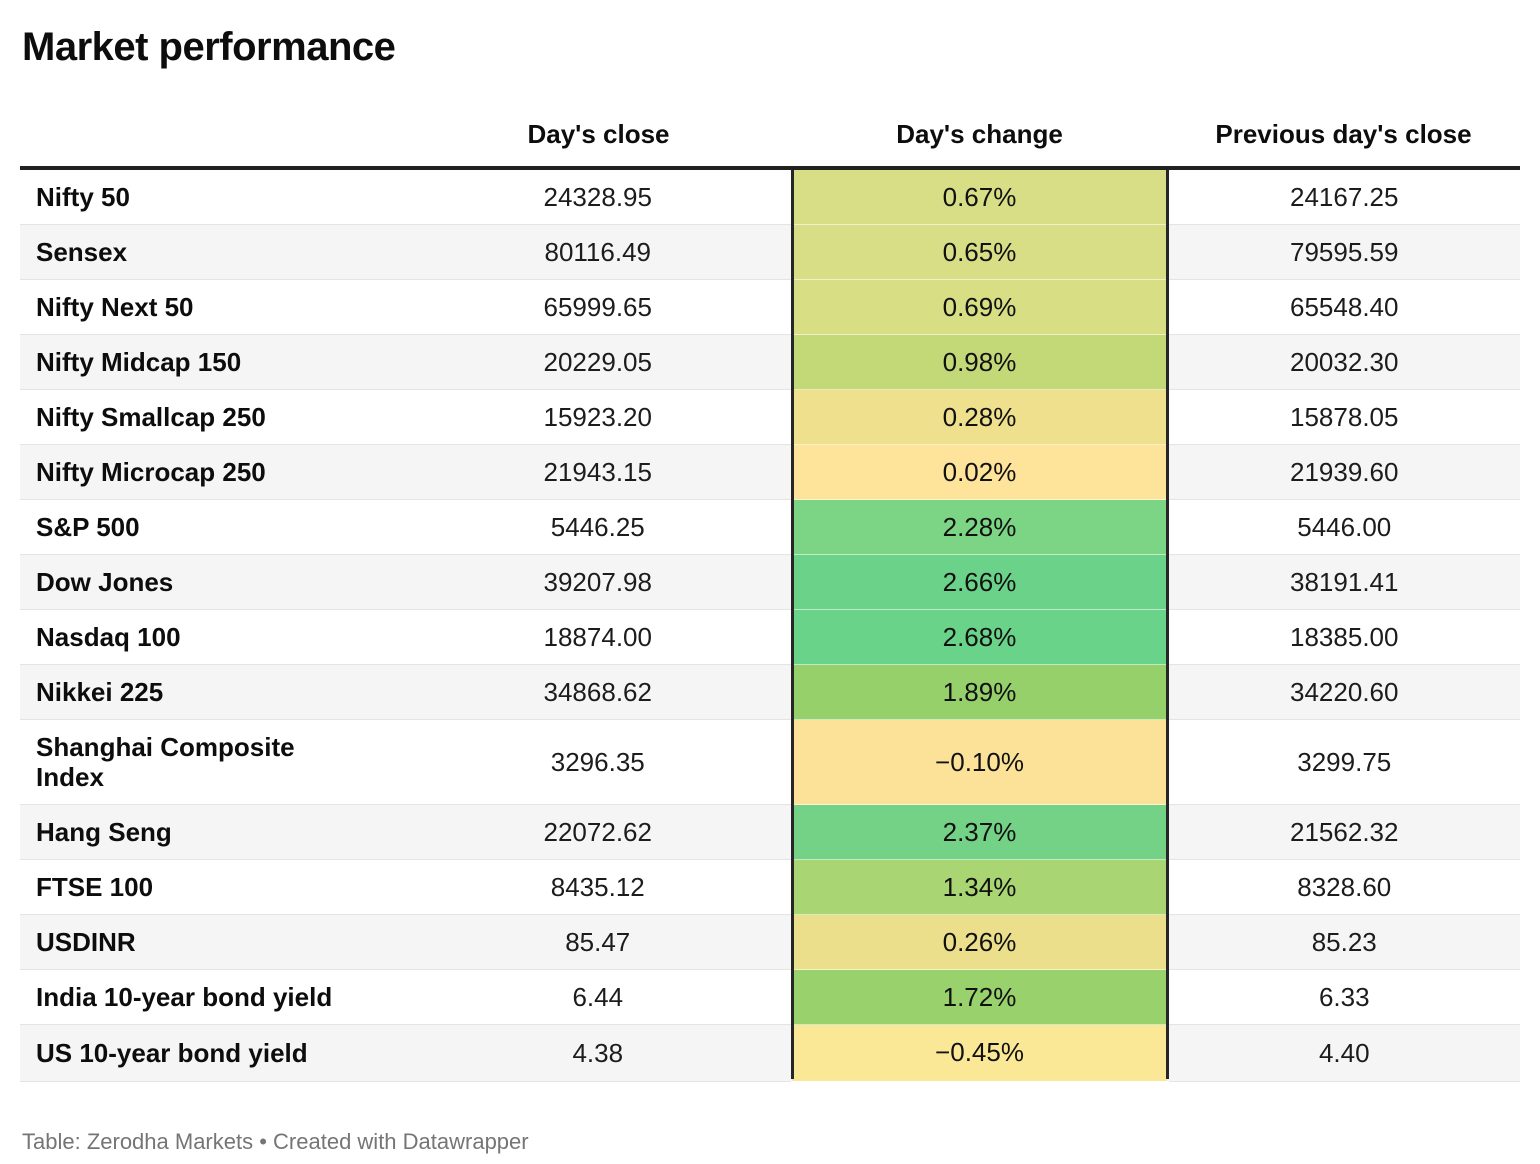  I want to click on prev-close-cell: 3299.75, so click(1343, 762).